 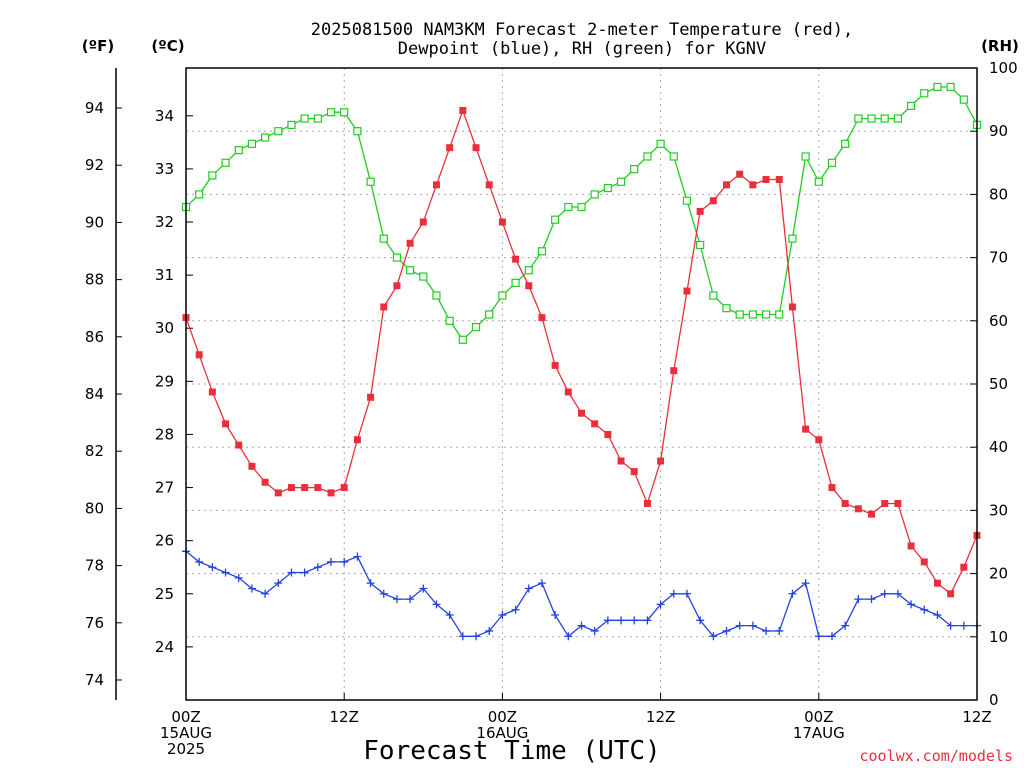 What do you see at coordinates (164, 169) in the screenshot?
I see `celsius-tick-label: 33` at bounding box center [164, 169].